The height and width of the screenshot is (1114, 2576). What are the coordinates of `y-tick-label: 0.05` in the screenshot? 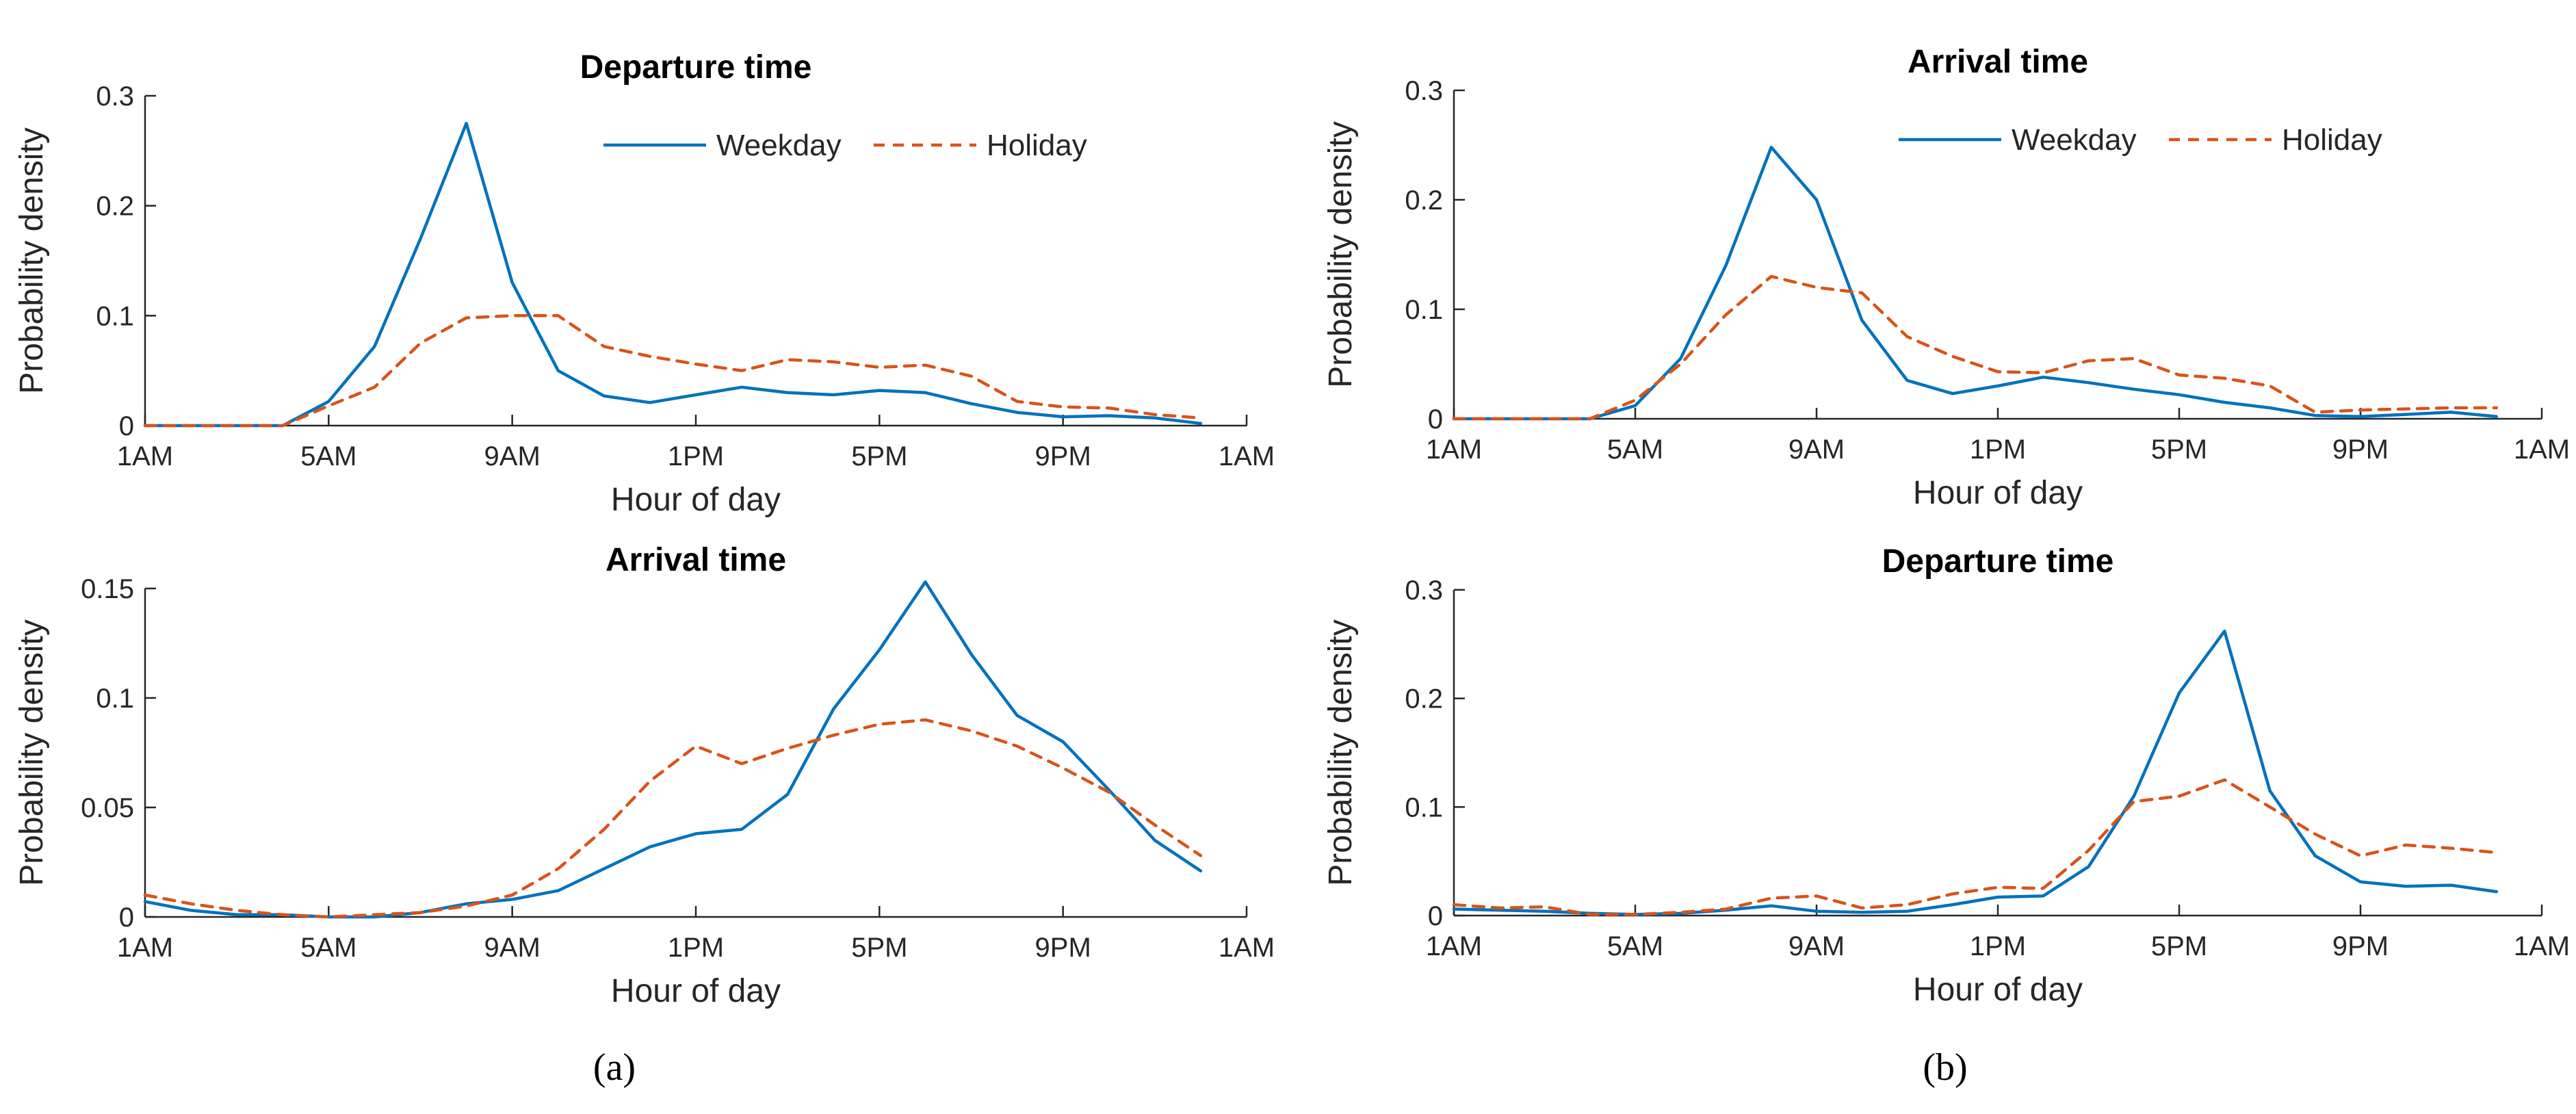 It's located at (107, 808).